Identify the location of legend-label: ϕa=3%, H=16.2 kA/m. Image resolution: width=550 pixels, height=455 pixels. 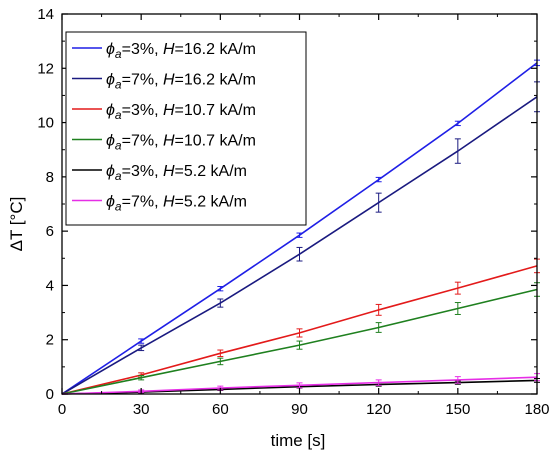
(181, 51).